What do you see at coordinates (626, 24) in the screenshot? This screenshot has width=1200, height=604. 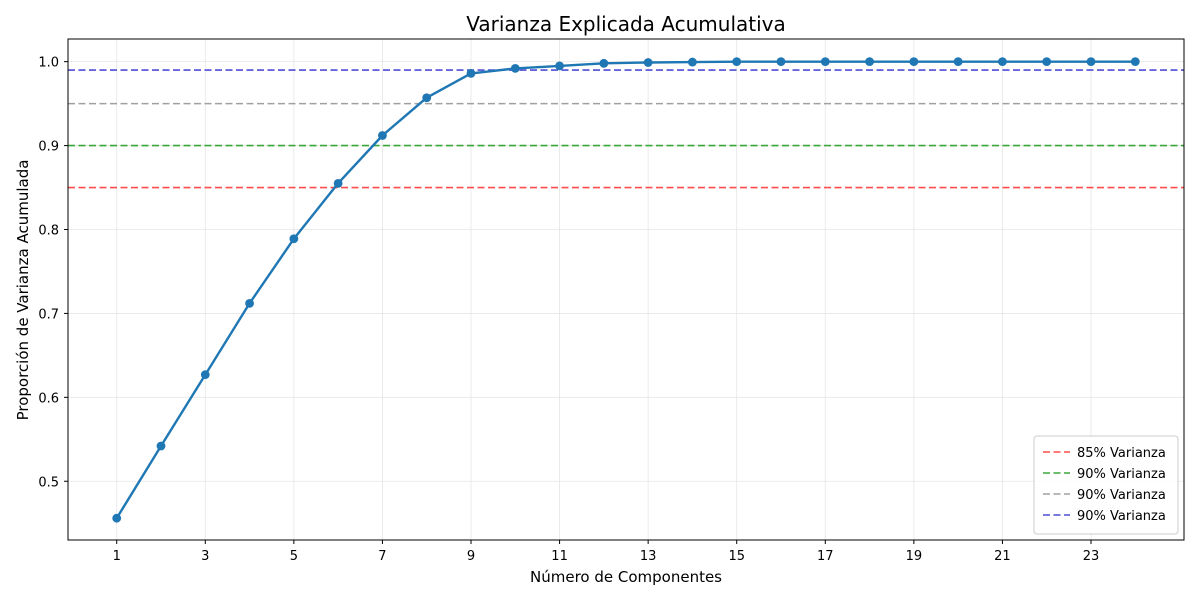 I see `chart-title: Varianza Explicada Acumulativa` at bounding box center [626, 24].